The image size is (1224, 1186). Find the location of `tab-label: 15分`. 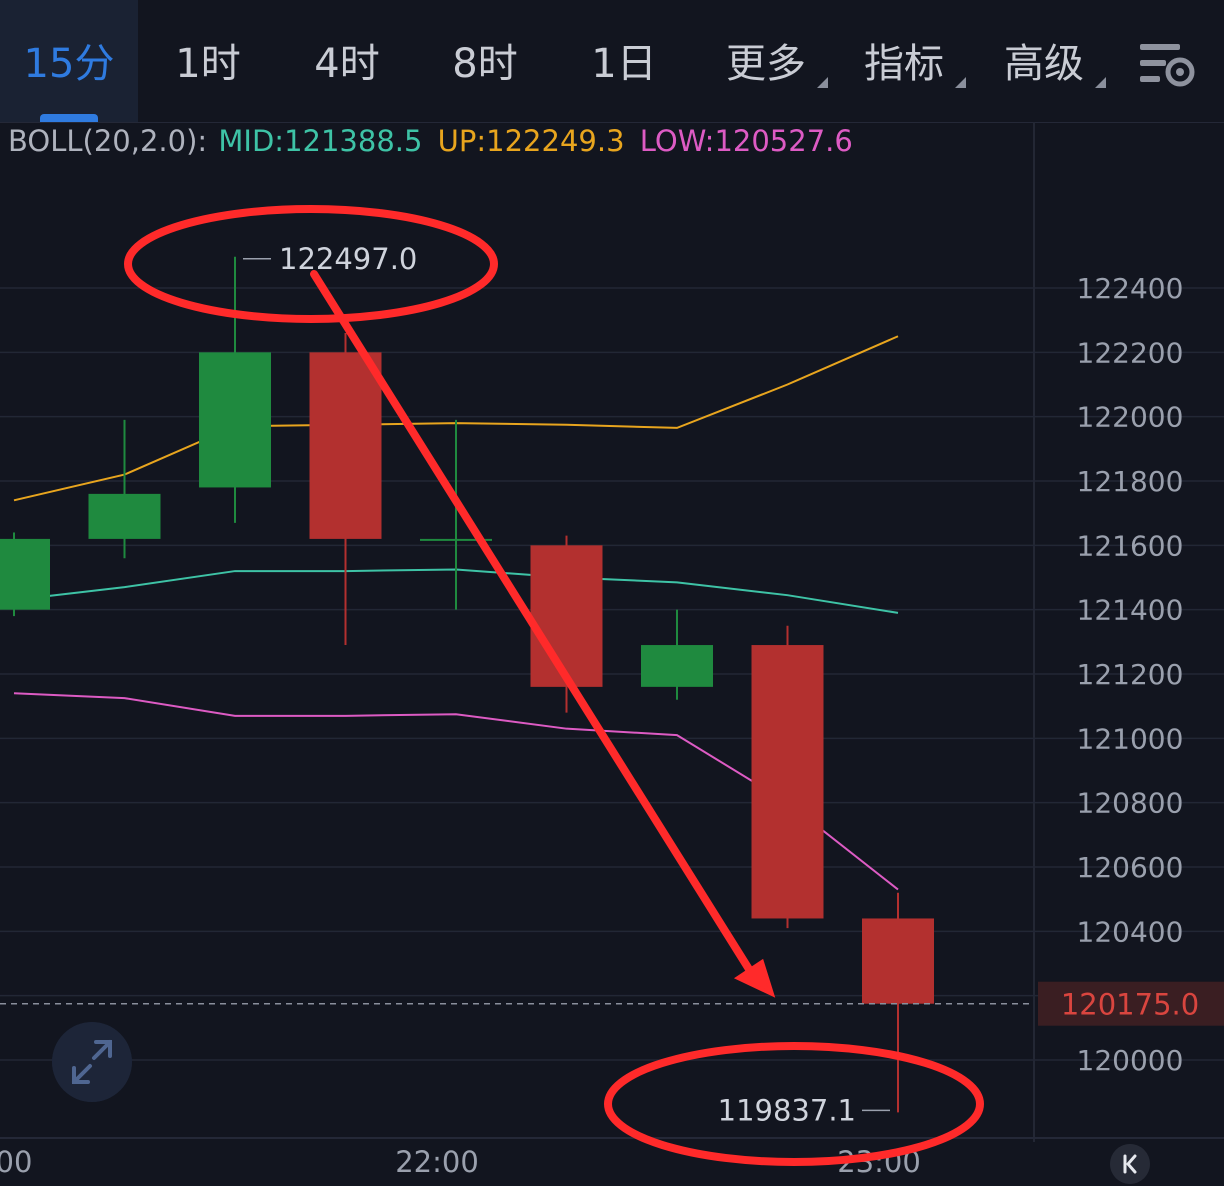

tab-label: 15分 is located at coordinates (69, 64).